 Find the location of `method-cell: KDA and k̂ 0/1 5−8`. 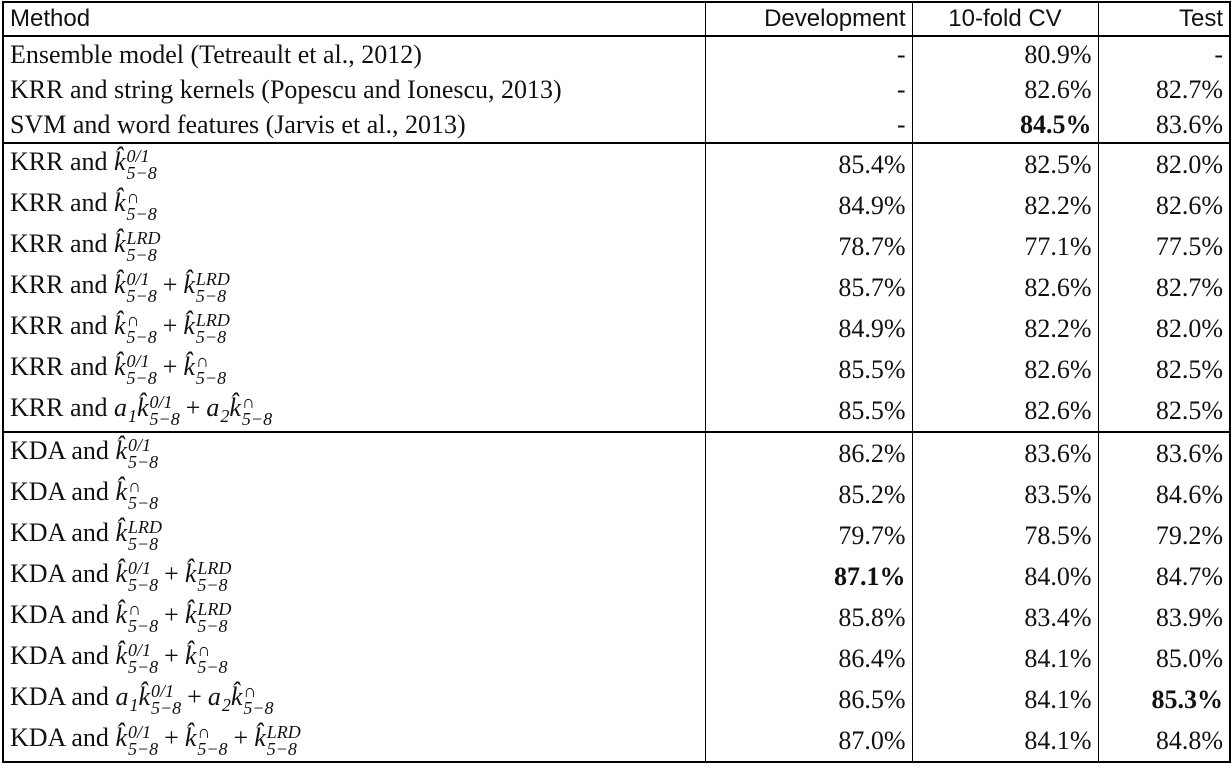

method-cell: KDA and k̂ 0/1 5−8 is located at coordinates (354, 452).